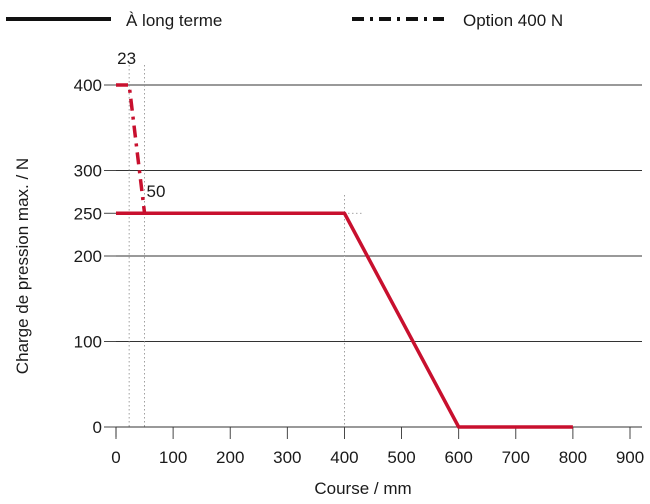 This screenshot has width=650, height=504. Describe the element at coordinates (115, 457) in the screenshot. I see `x-tick-label: 0` at that location.